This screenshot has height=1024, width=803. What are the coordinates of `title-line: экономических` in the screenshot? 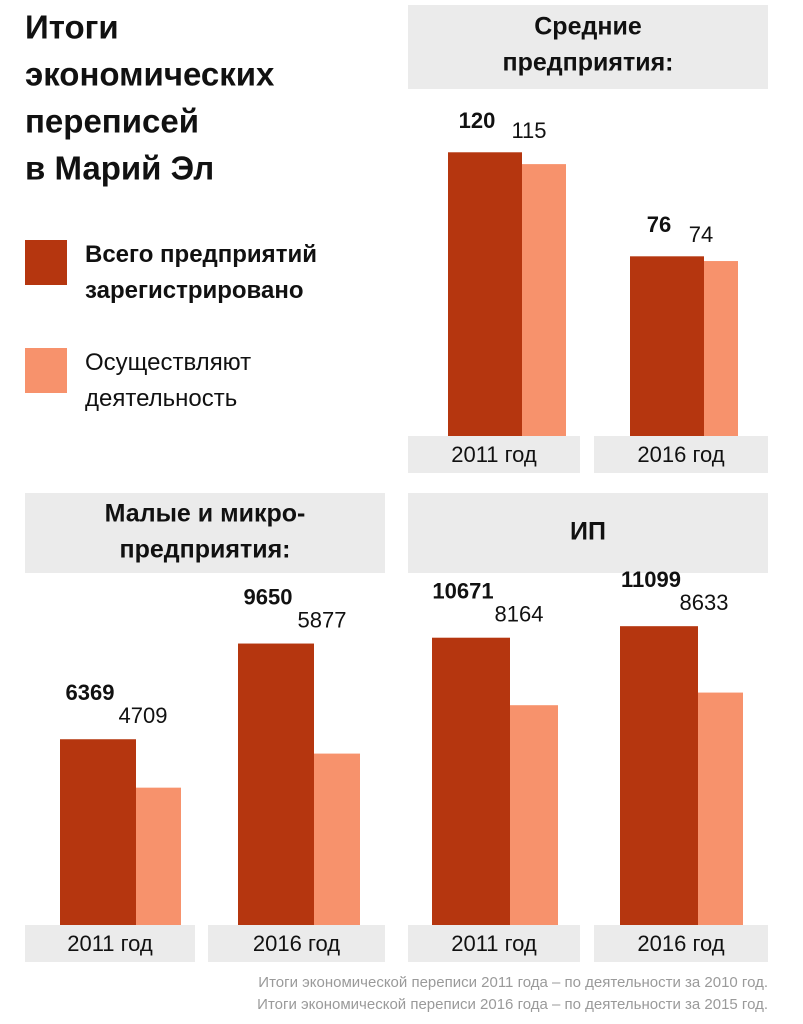 It's located at (150, 74).